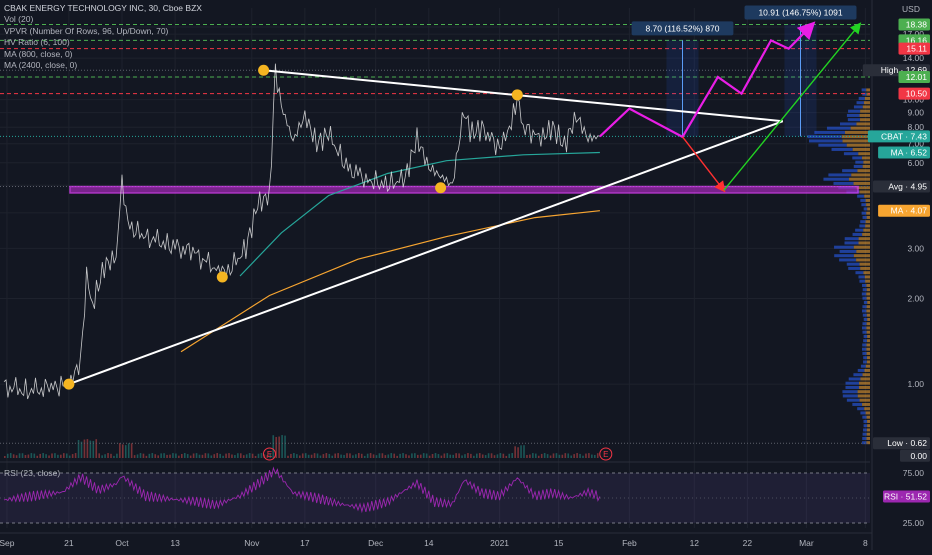 This screenshot has width=932, height=555. What do you see at coordinates (744, 71) in the screenshot?
I see `measure-tools: 8.70 (116.52%) 870 10.91 (146.75%) 1091` at bounding box center [744, 71].